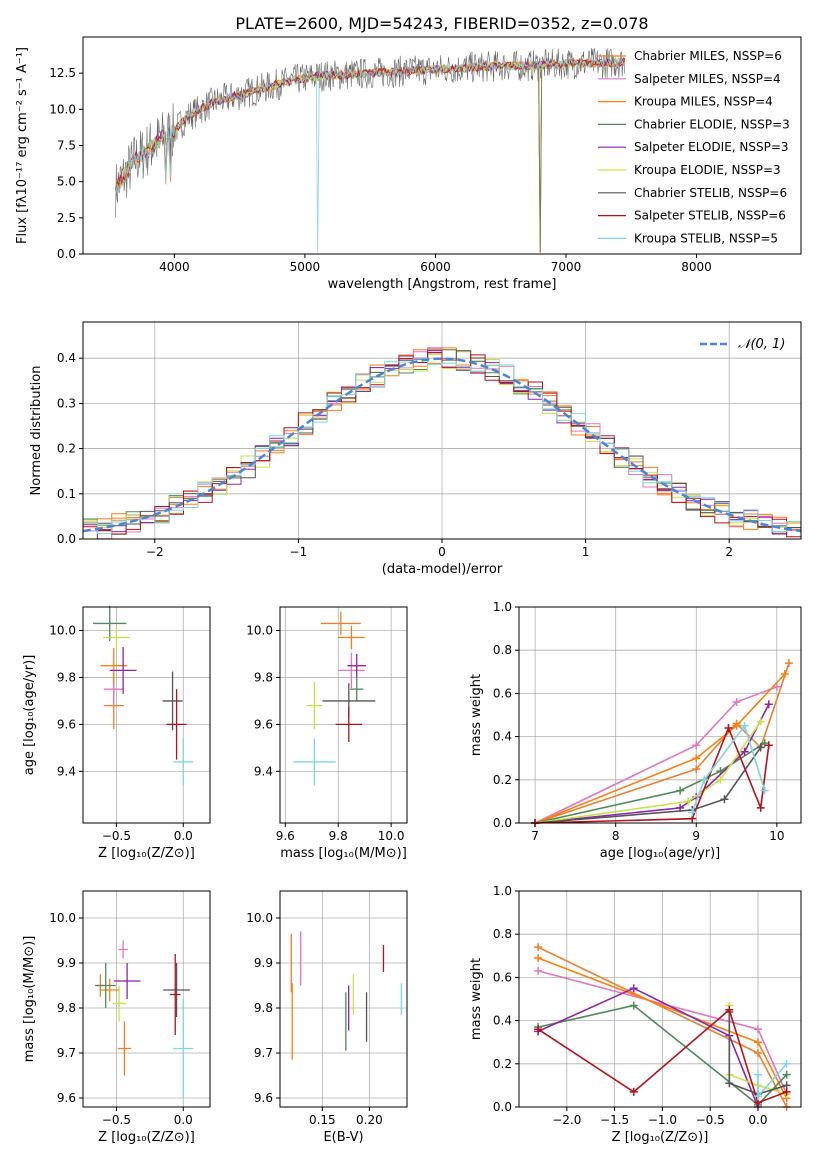  What do you see at coordinates (586, 552) in the screenshot?
I see `x-tick-label: 1` at bounding box center [586, 552].